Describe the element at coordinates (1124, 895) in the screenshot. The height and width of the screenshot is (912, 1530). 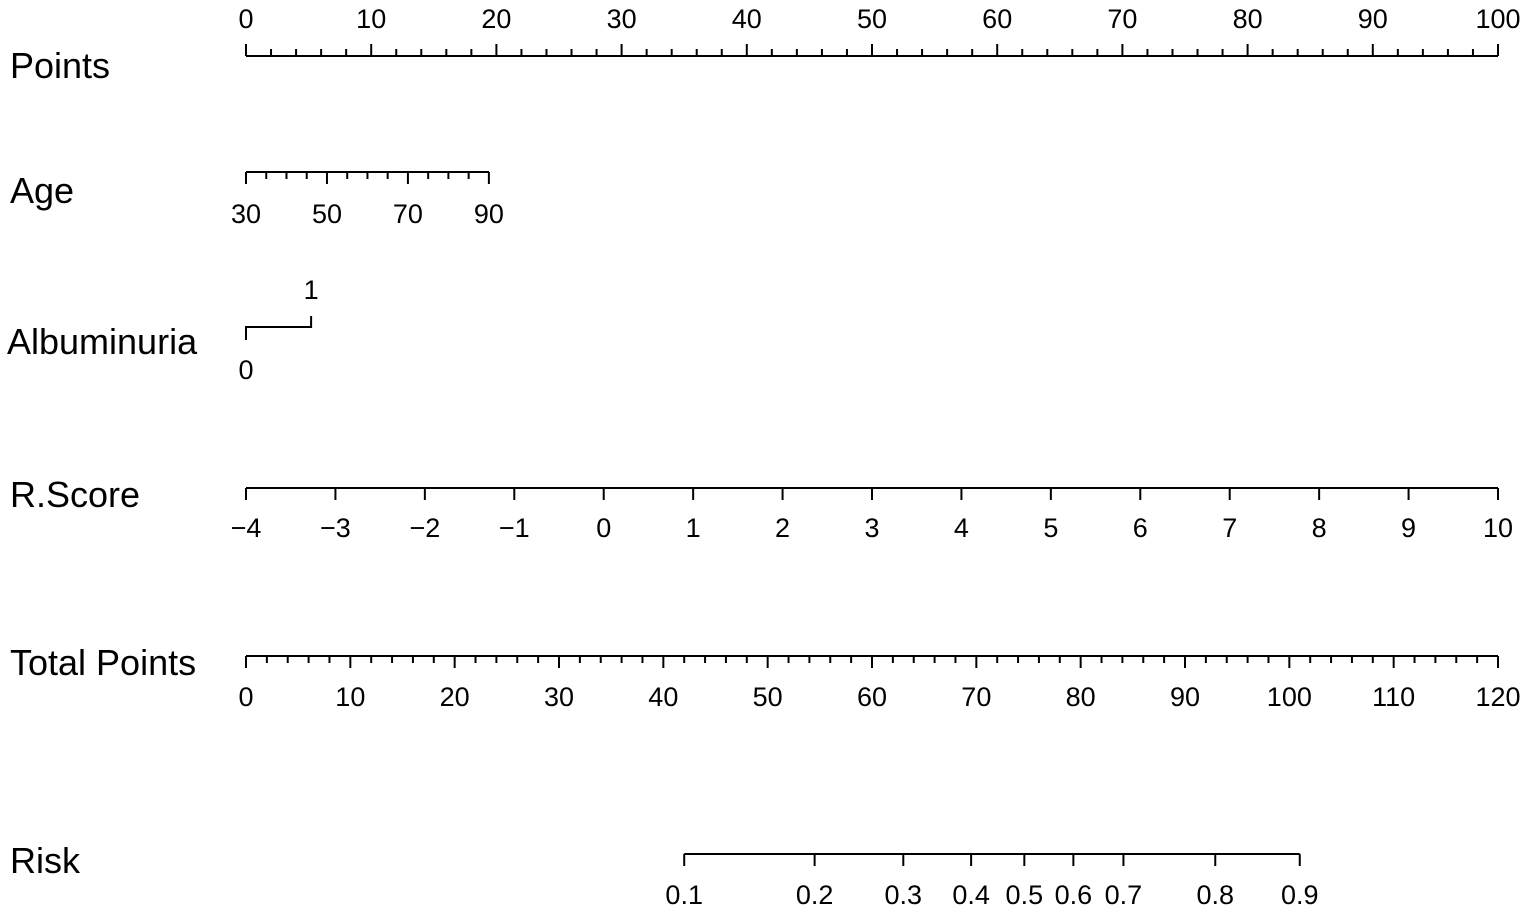
I see `risk-tick-label: 0.7` at that location.